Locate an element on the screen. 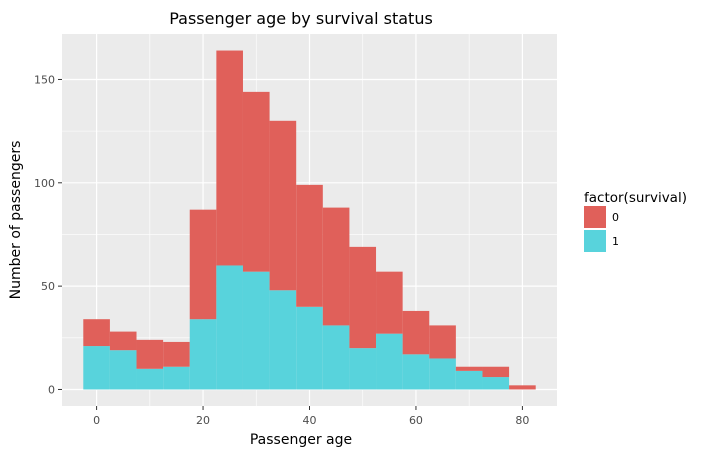 The width and height of the screenshot is (727, 456). x-axis-title: Passenger age is located at coordinates (301, 440).